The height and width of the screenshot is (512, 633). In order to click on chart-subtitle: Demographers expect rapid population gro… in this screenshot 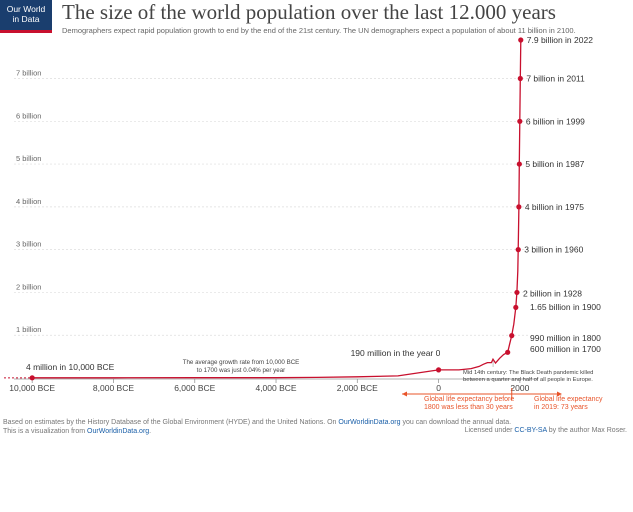, I will do `click(319, 30)`.